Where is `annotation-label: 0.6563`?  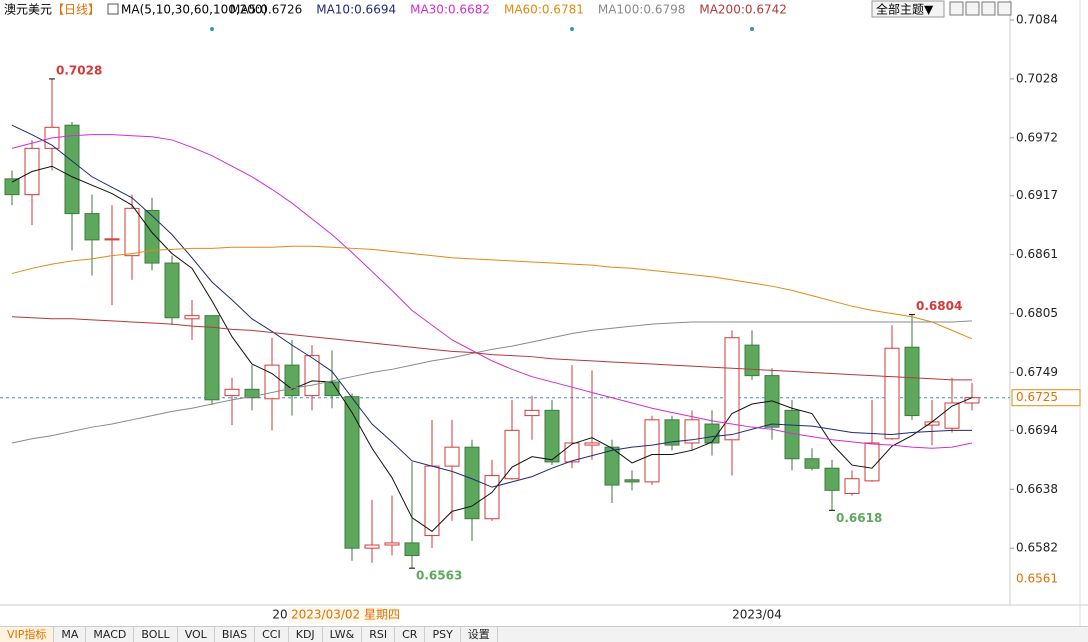 annotation-label: 0.6563 is located at coordinates (439, 576).